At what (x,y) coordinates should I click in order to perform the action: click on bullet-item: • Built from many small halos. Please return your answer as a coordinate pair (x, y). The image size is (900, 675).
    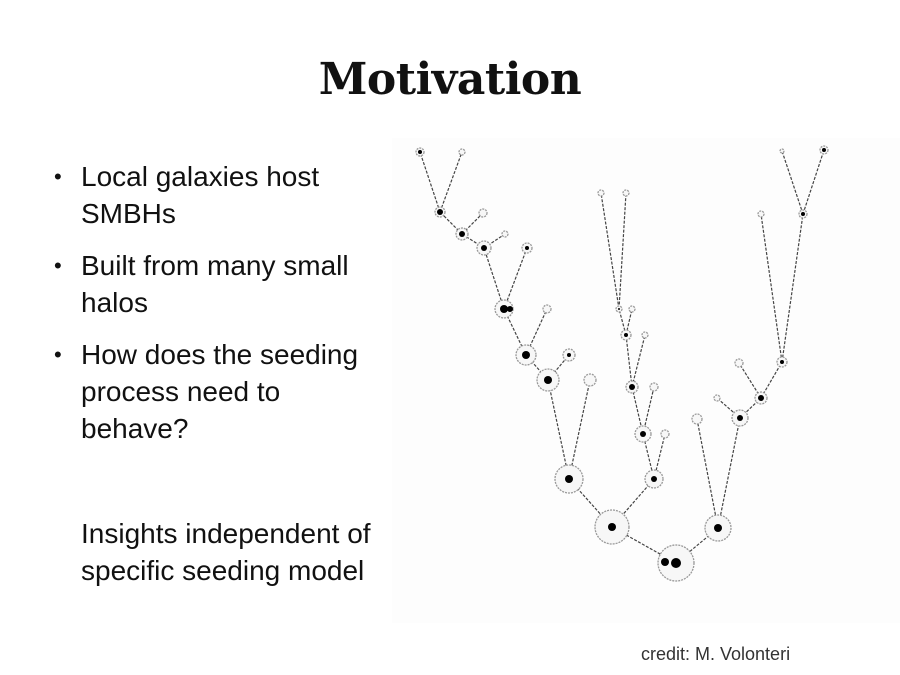
    Looking at the image, I should click on (224, 284).